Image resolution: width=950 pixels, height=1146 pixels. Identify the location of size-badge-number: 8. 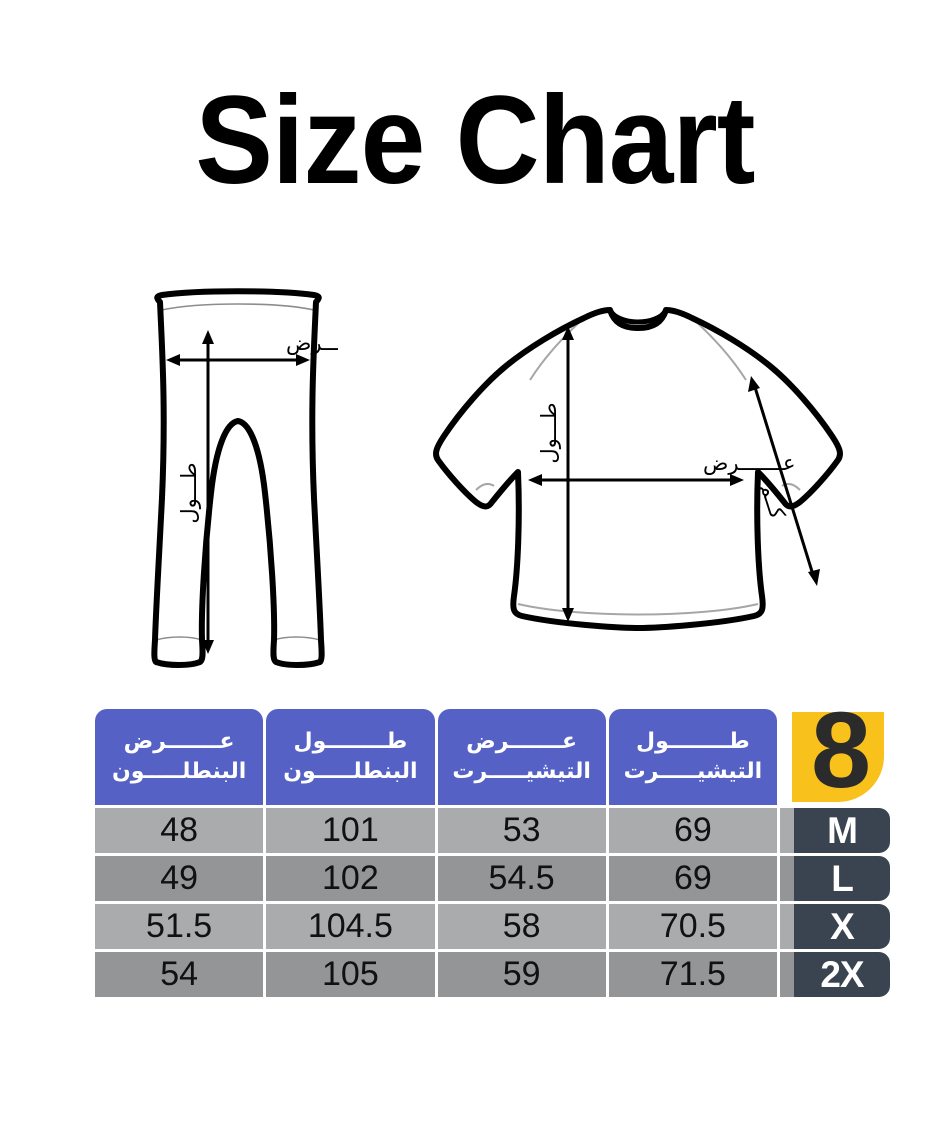
(840, 749).